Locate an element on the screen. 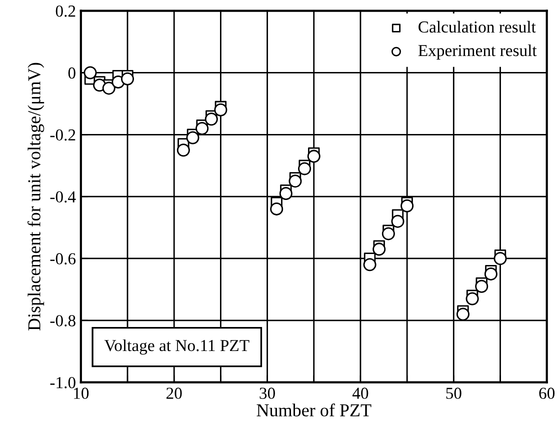  x-tick-label: 50 is located at coordinates (454, 393).